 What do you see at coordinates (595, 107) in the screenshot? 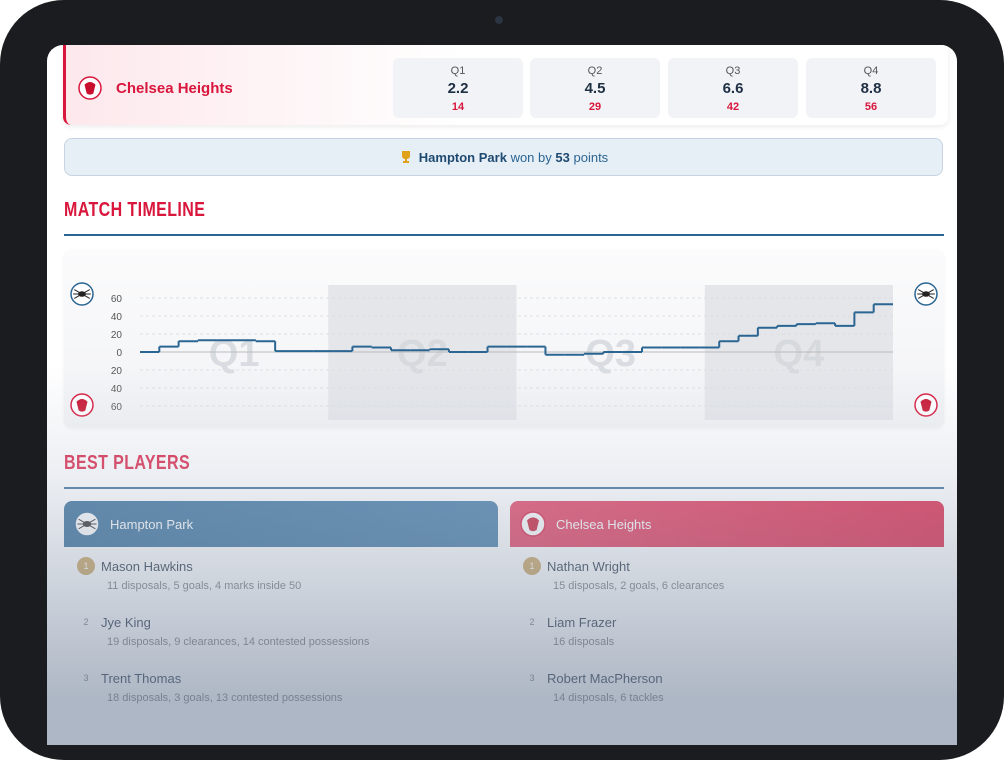
I see `quarter-points: 29` at bounding box center [595, 107].